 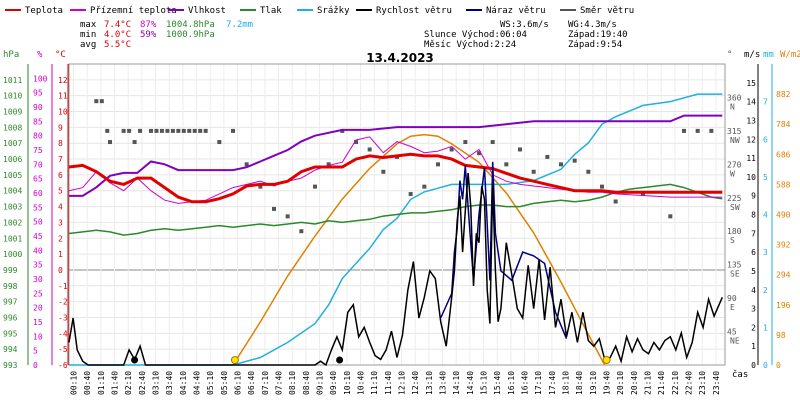 I want to click on x-tick-label: 06:40, so click(x=251, y=383).